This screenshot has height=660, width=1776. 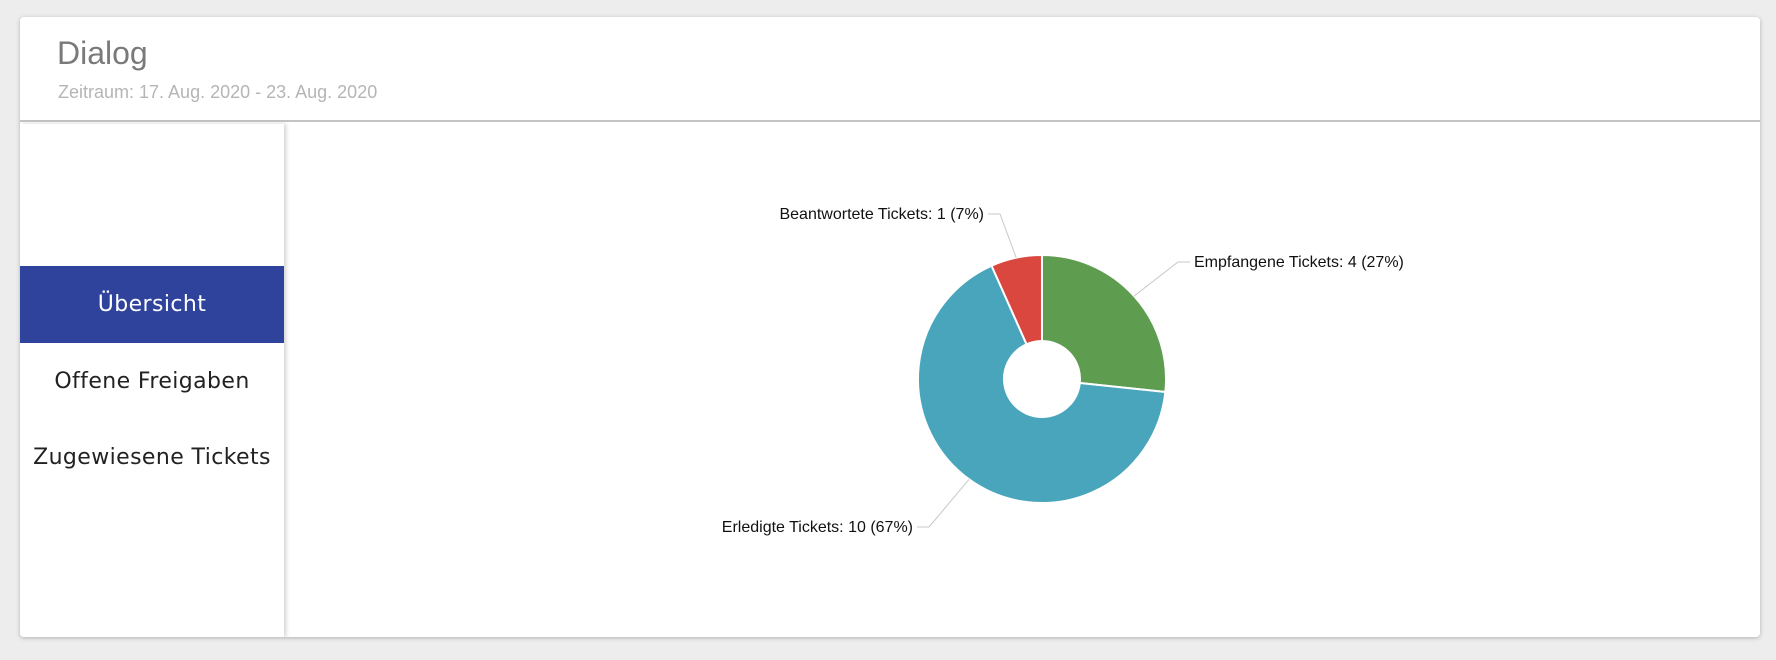 I want to click on page-title: Dialog, so click(x=102, y=53).